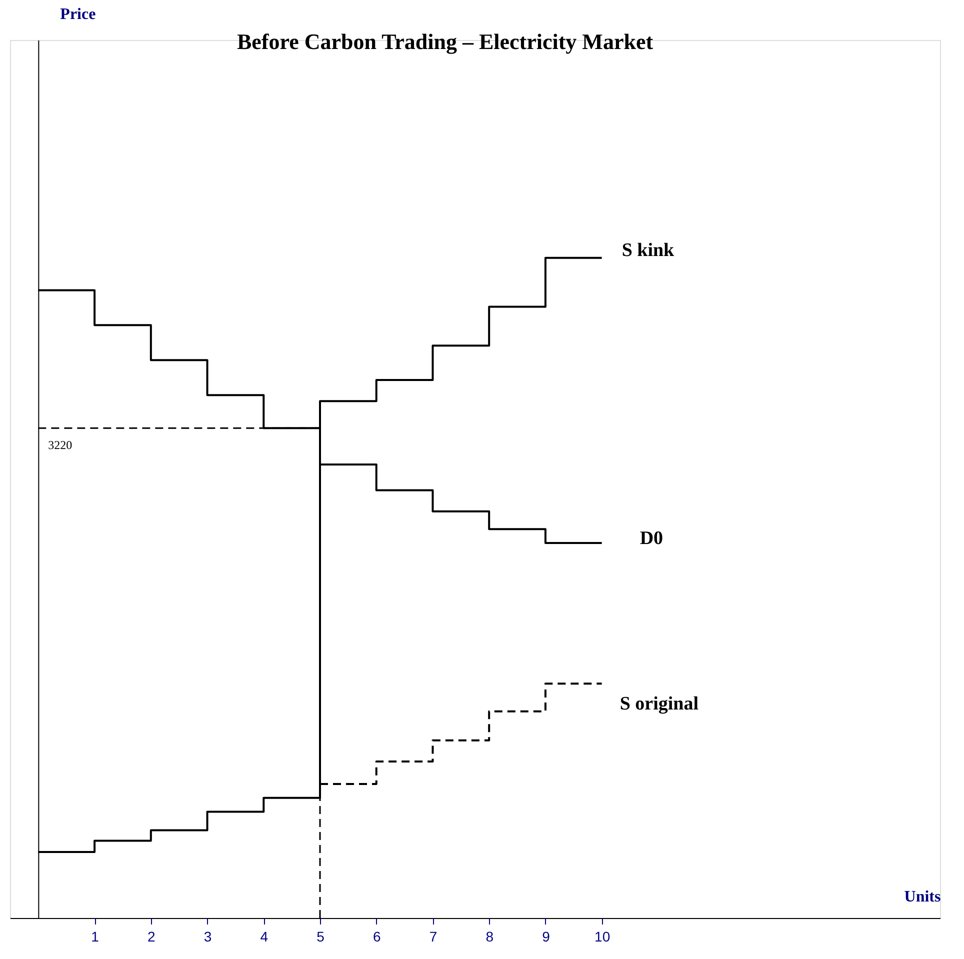 The image size is (964, 959). Describe the element at coordinates (922, 897) in the screenshot. I see `x-axis-title: Units` at that location.